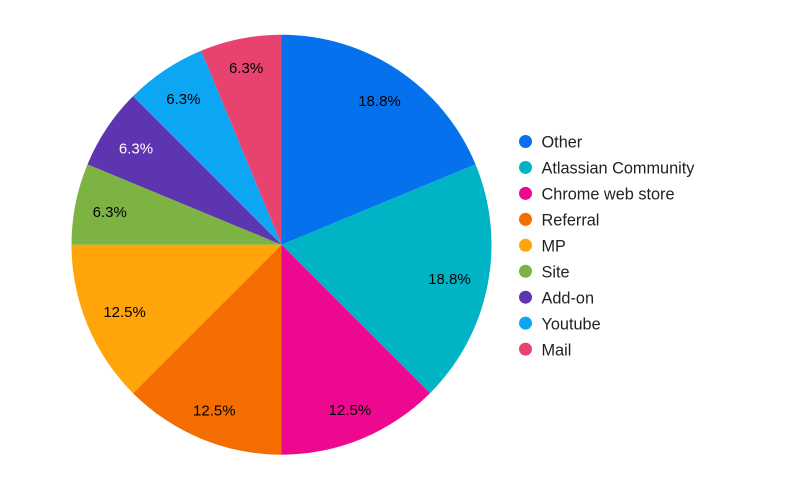 The height and width of the screenshot is (478, 796). Describe the element at coordinates (571, 324) in the screenshot. I see `svg-text: Youtube` at that location.